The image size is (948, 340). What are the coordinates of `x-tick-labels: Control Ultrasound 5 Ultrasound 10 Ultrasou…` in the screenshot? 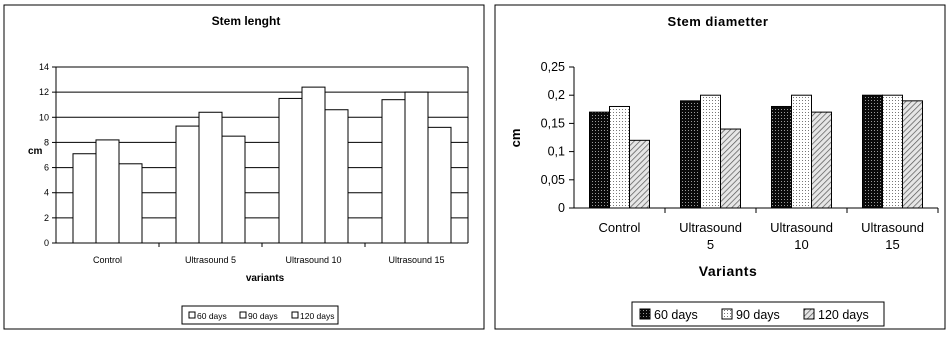 It's located at (269, 260).